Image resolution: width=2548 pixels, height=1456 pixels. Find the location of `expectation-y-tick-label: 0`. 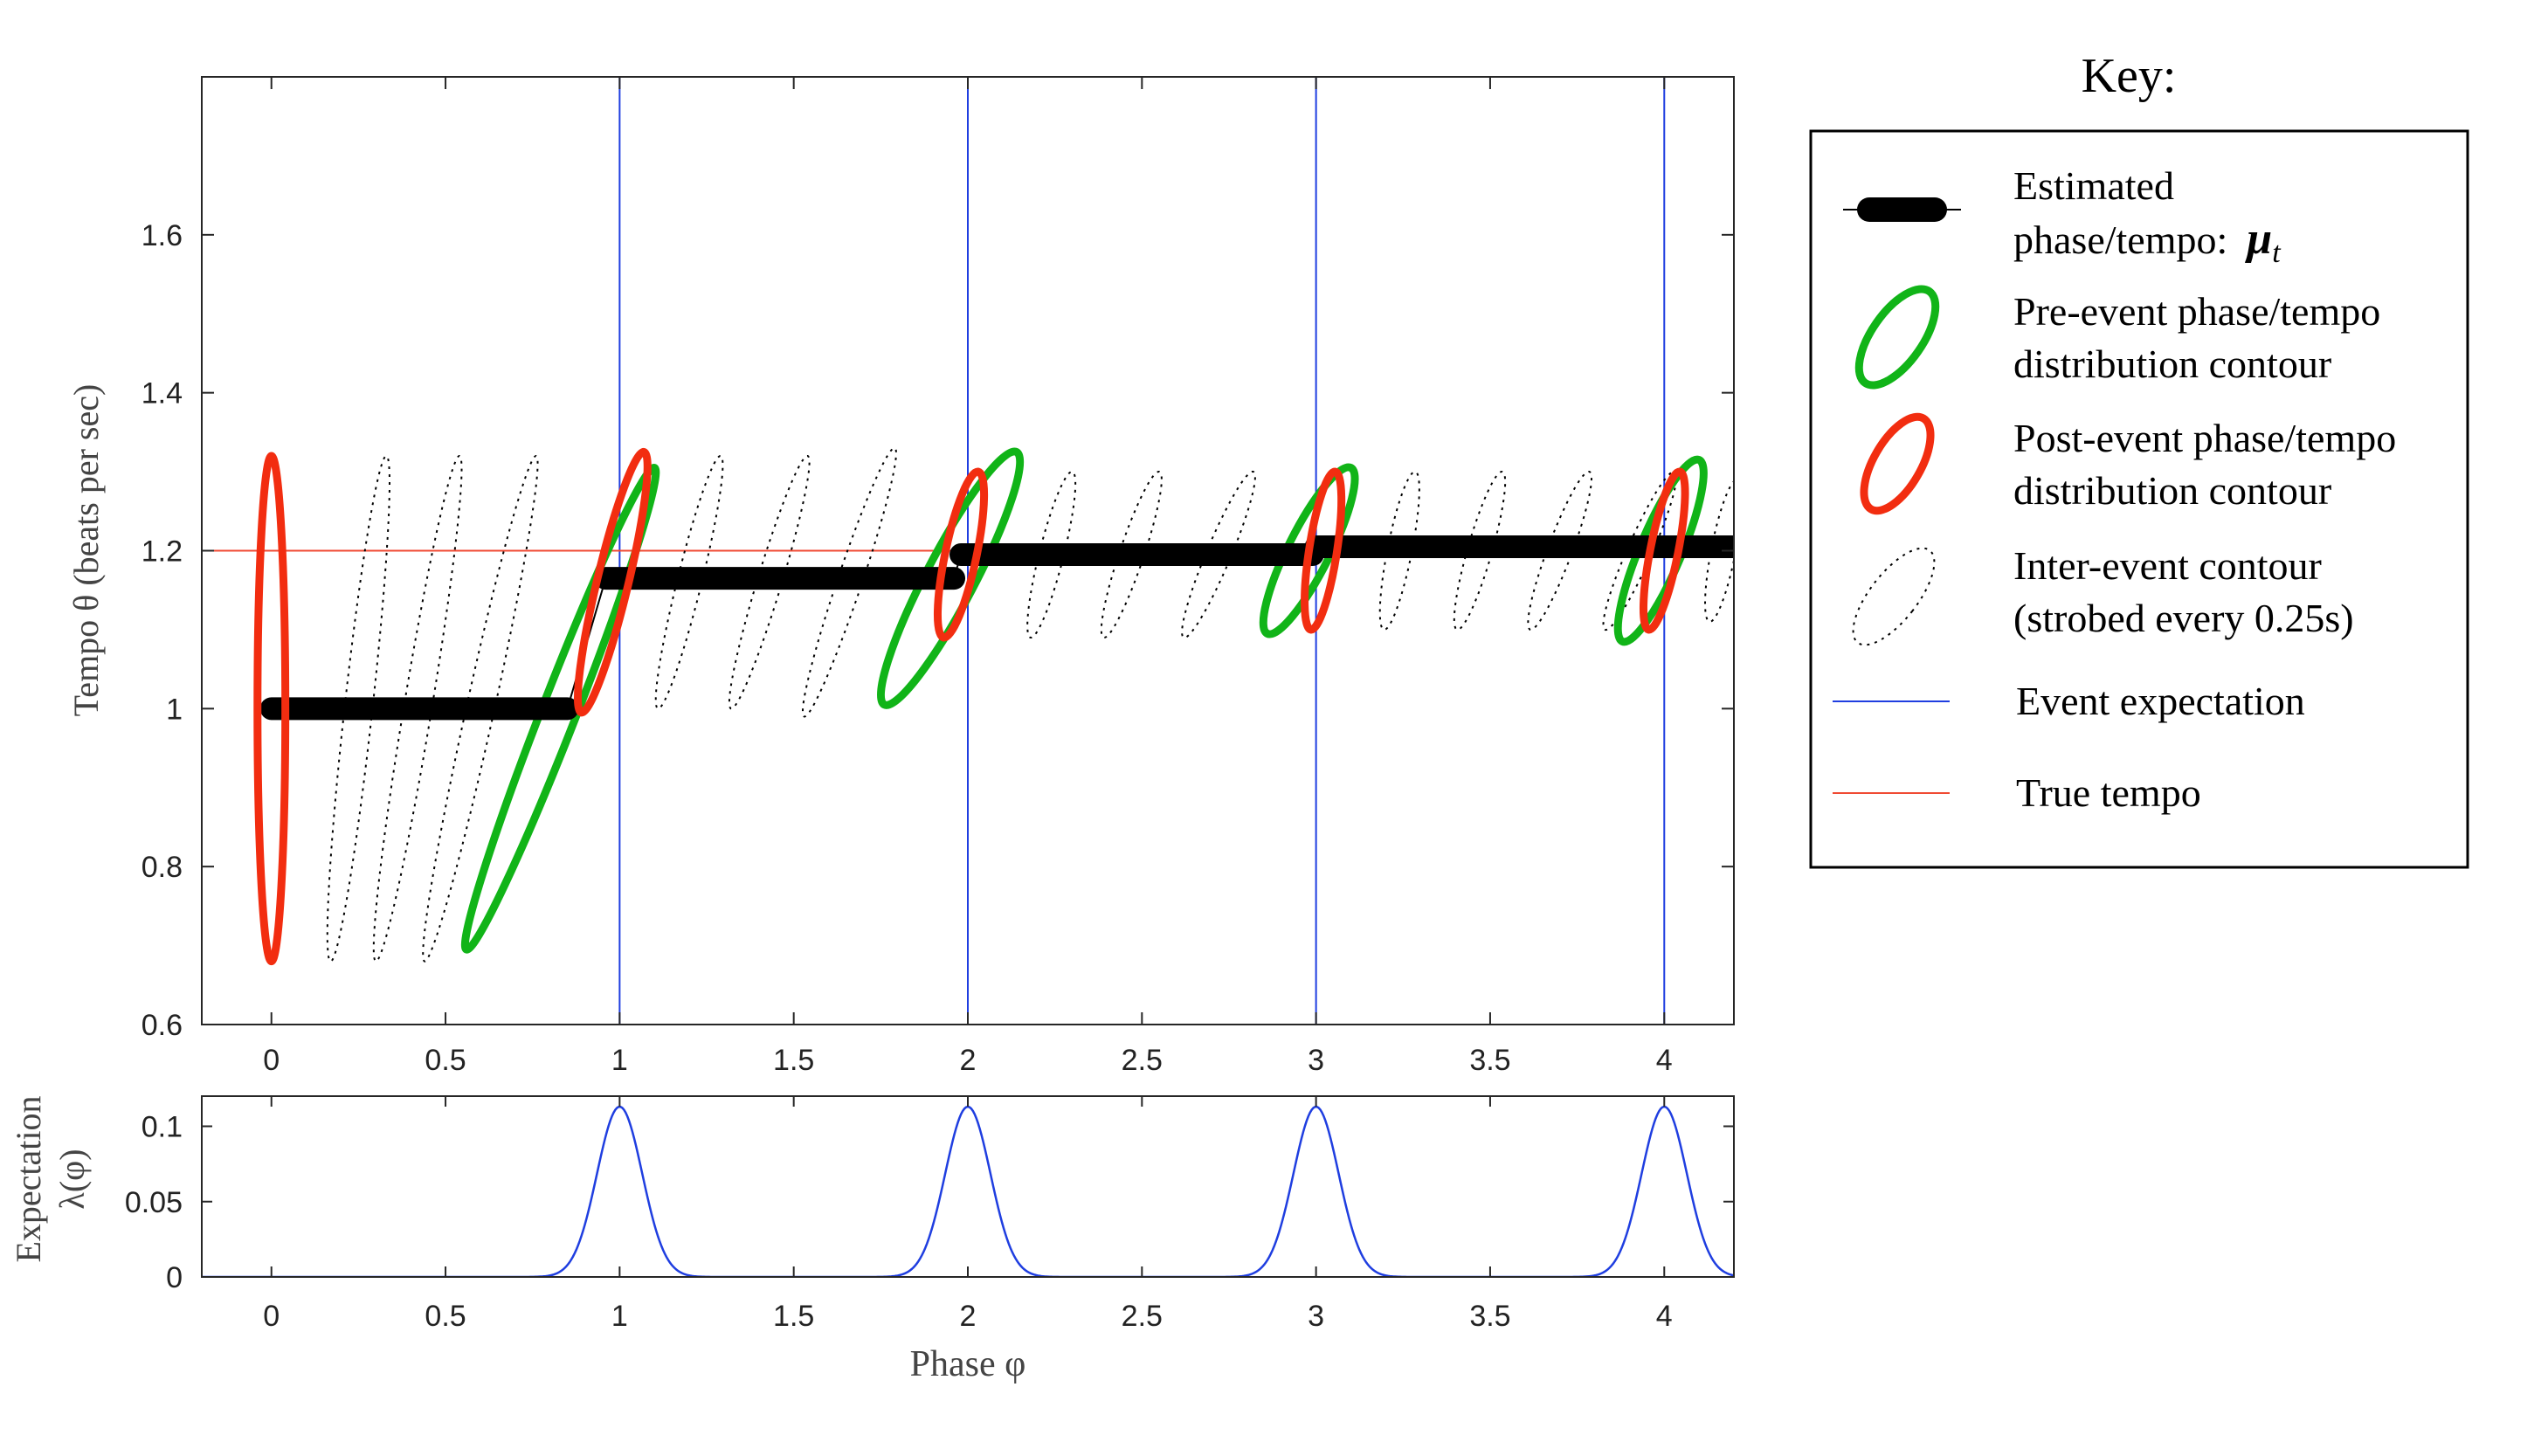

expectation-y-tick-label: 0 is located at coordinates (175, 1277).